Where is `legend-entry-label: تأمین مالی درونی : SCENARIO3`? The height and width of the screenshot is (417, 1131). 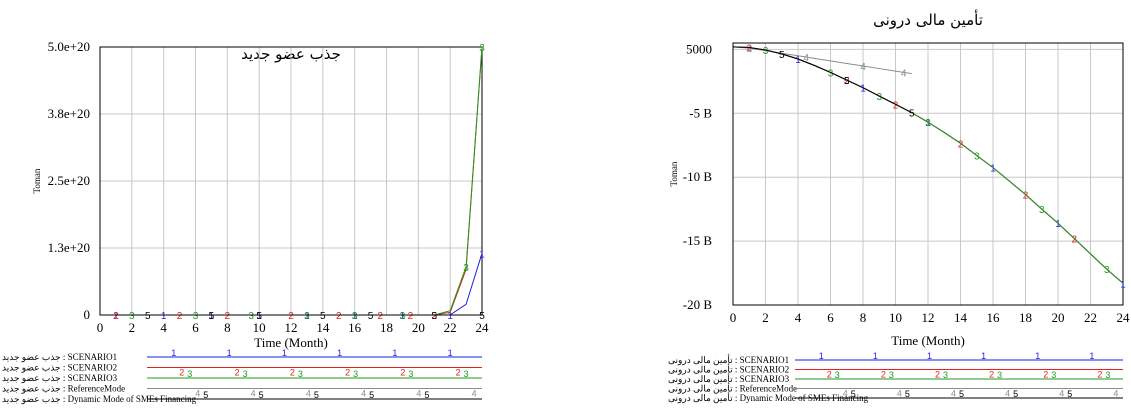
legend-entry-label: تأمین مالی درونی : SCENARIO3 is located at coordinates (729, 378).